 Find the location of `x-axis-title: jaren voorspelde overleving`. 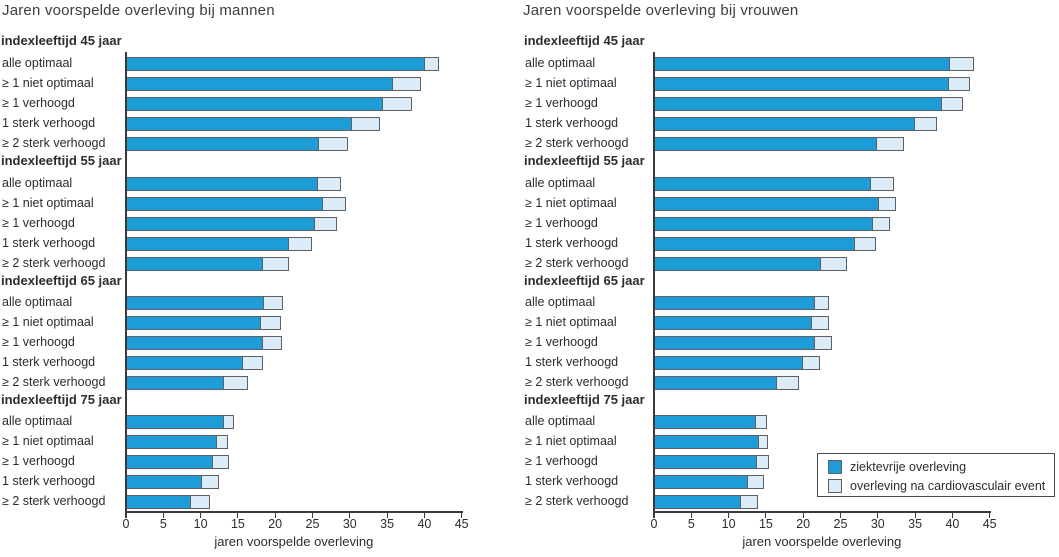

x-axis-title: jaren voorspelde overleving is located at coordinates (822, 541).